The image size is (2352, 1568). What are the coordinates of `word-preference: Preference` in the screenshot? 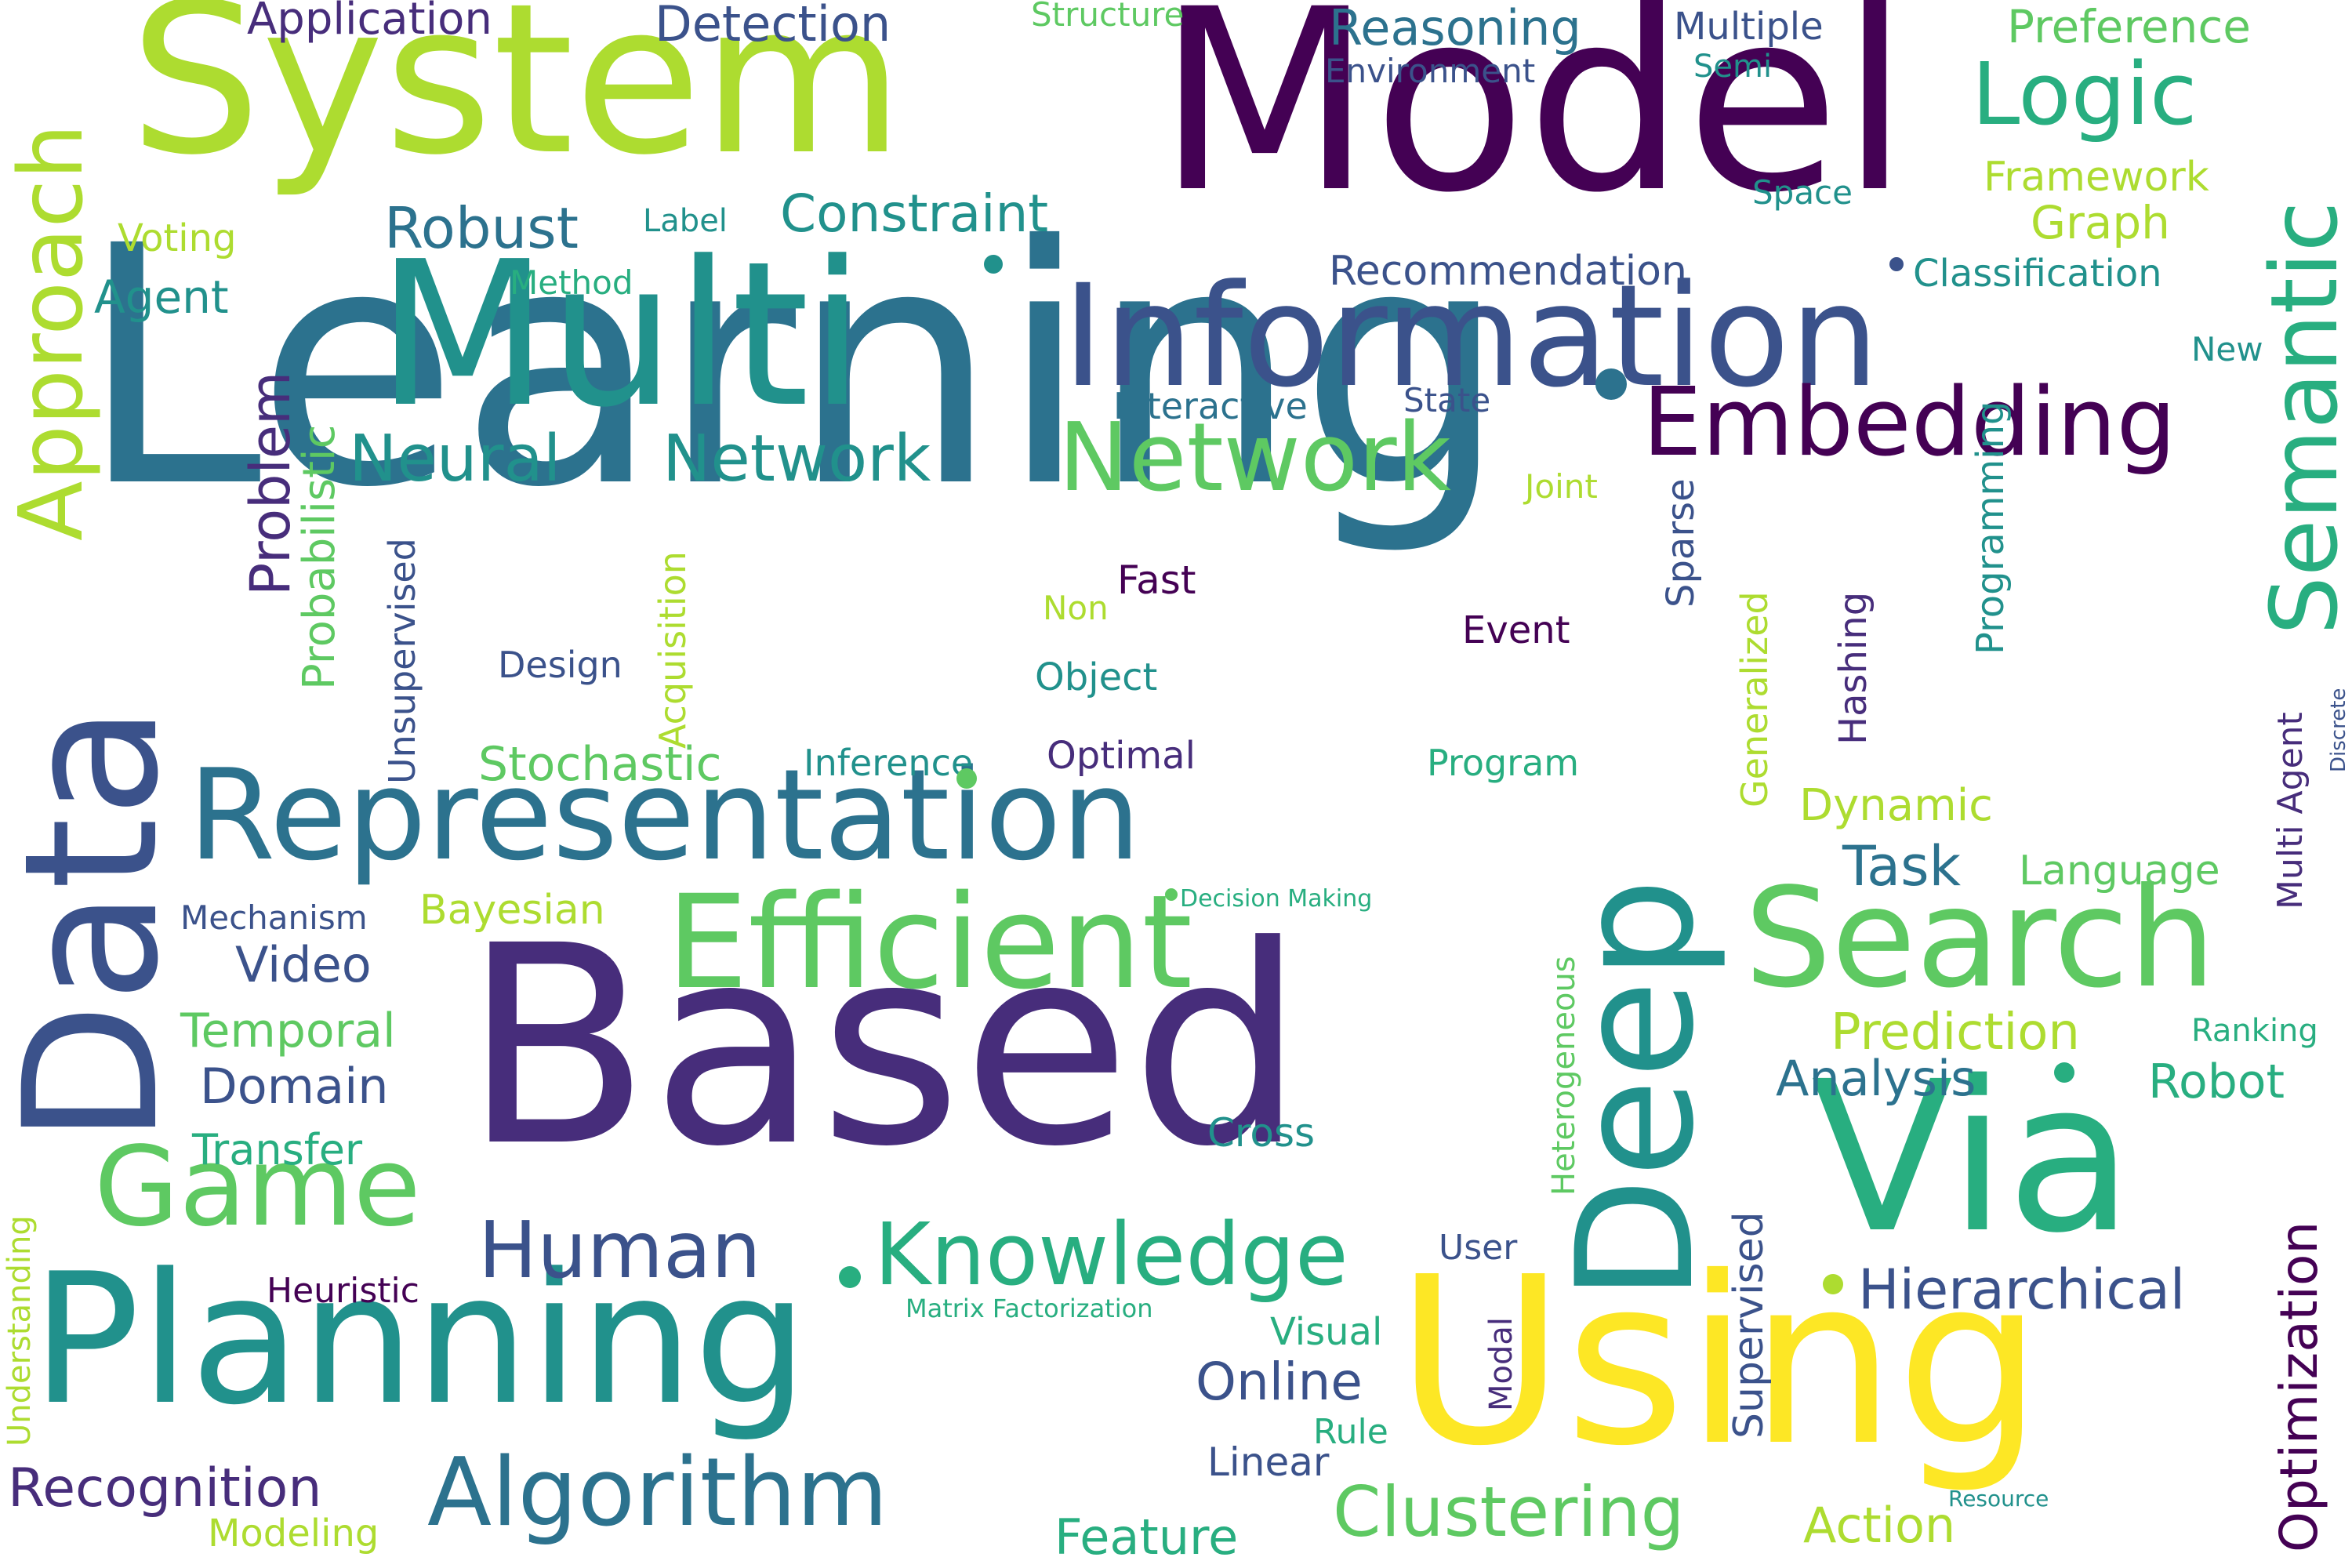 It's located at (2129, 27).